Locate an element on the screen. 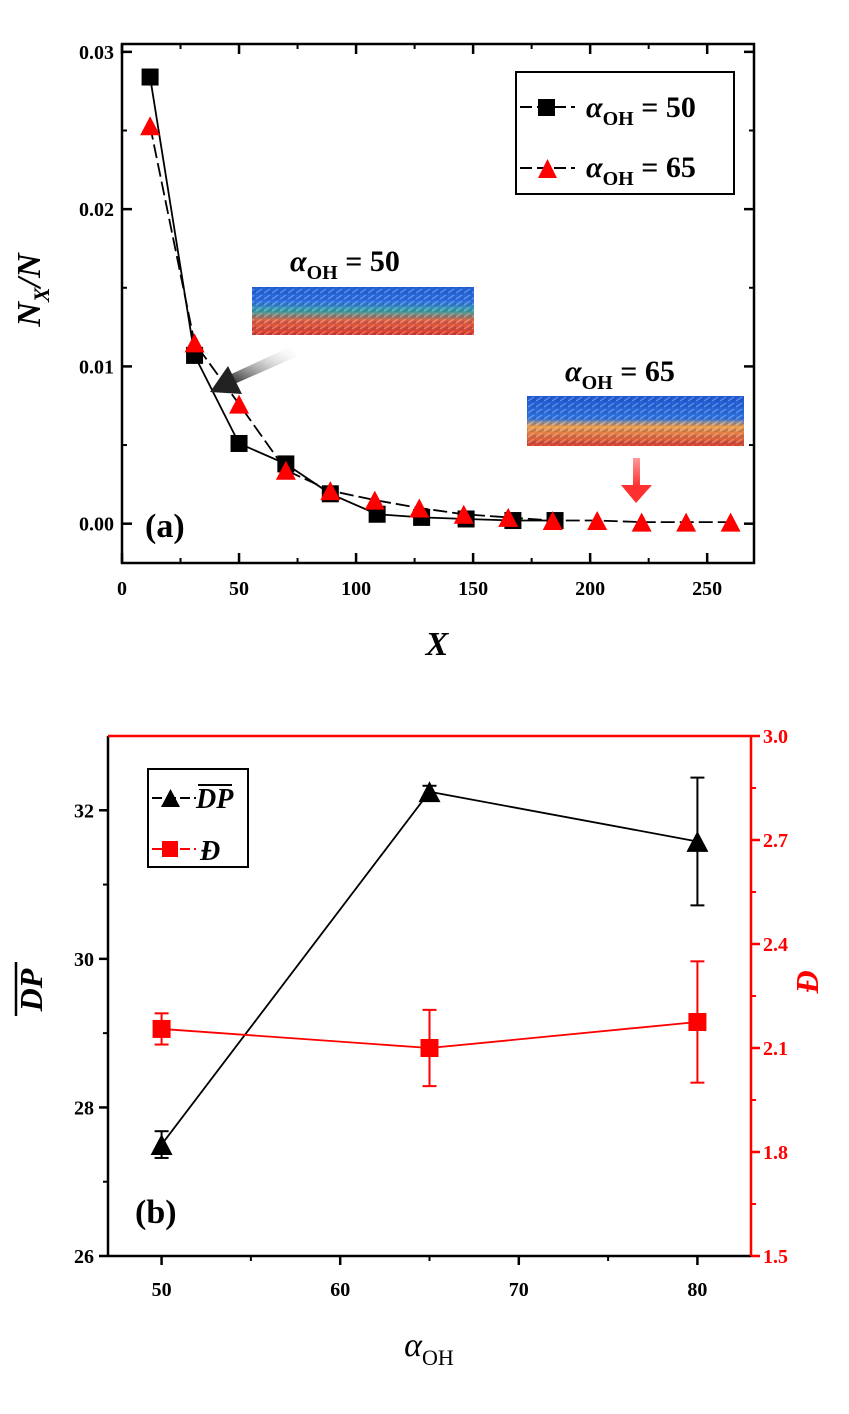 The height and width of the screenshot is (1414, 849). y-tick-label-right-b: 3.0 is located at coordinates (775, 737).